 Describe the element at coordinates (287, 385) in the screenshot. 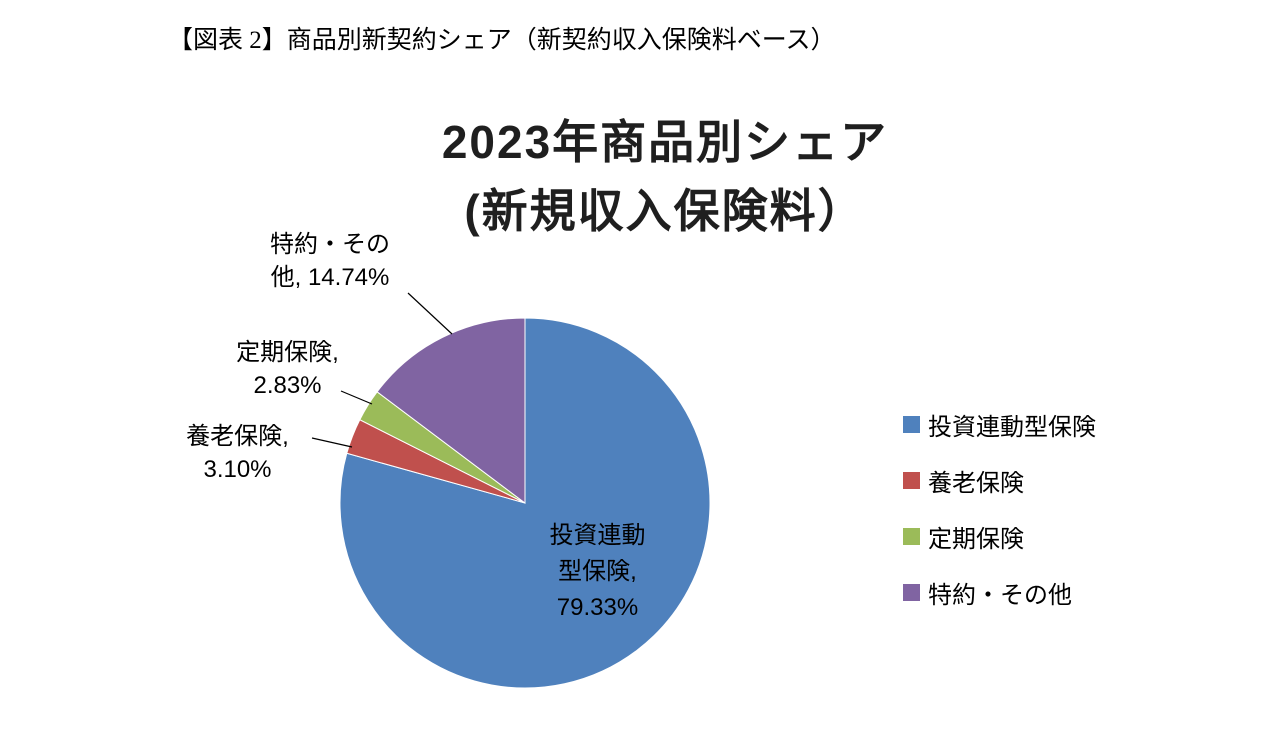

I see `data-label-term-line2: 2.83%` at that location.